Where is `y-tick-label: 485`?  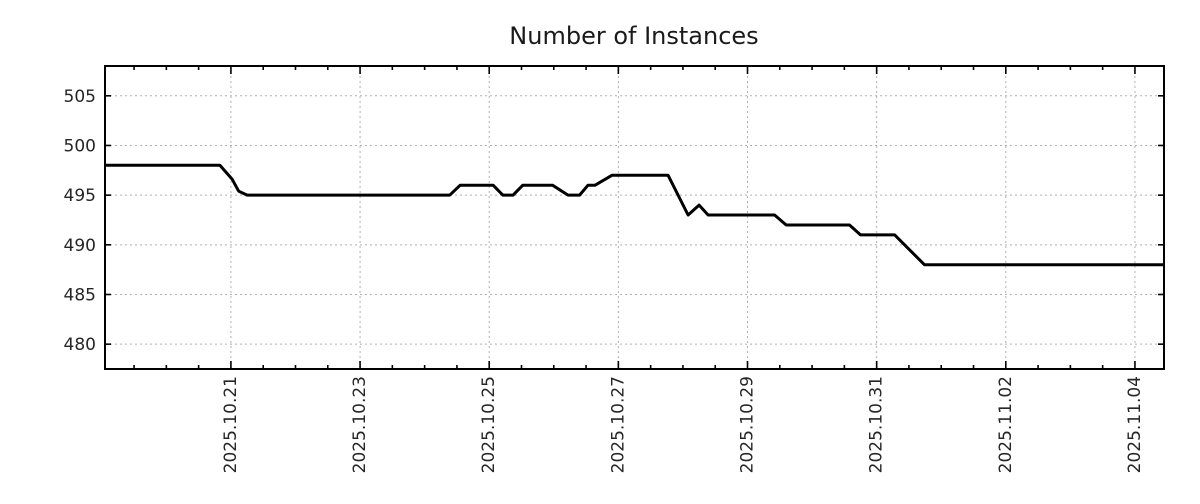
y-tick-label: 485 is located at coordinates (80, 295).